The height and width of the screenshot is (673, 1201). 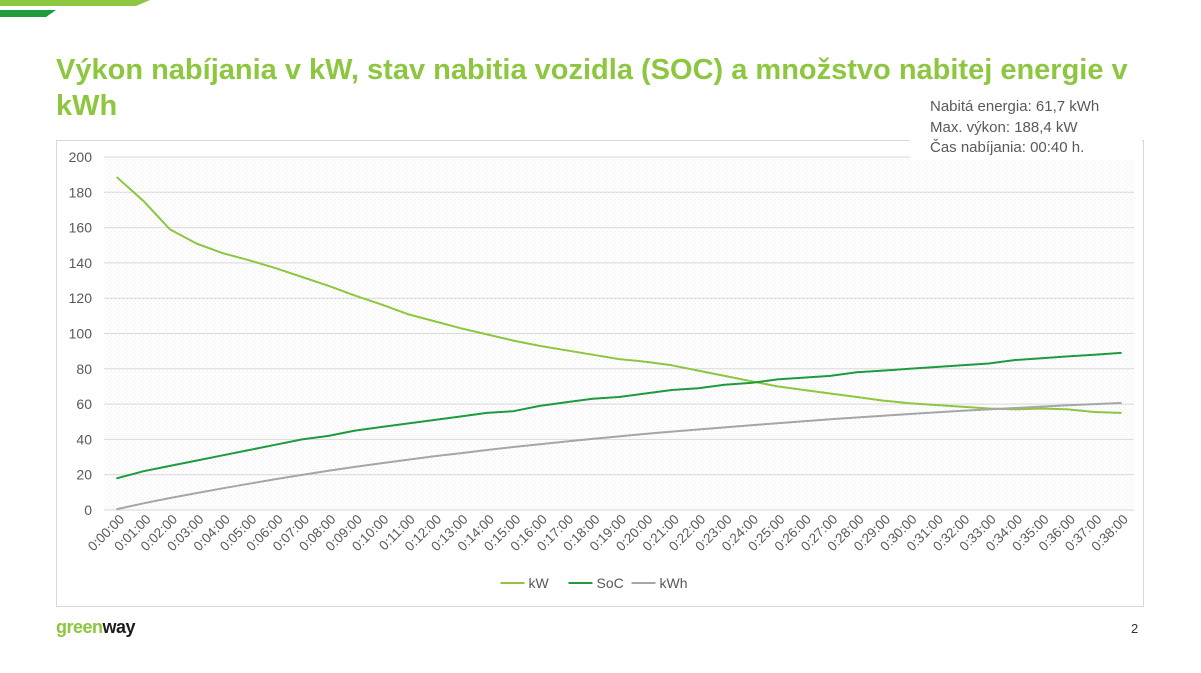 I want to click on y-tick-label: 160, so click(x=81, y=228).